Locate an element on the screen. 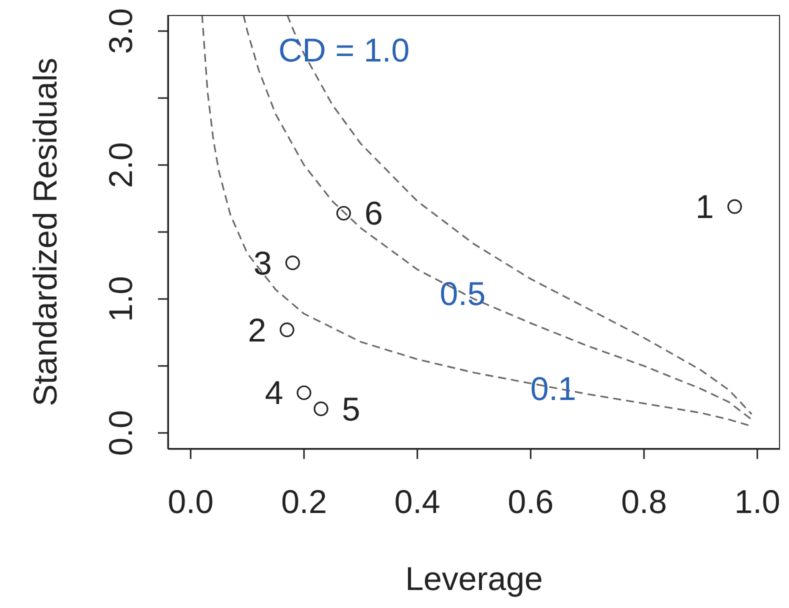  x-tick-label: 0.2 is located at coordinates (304, 501).